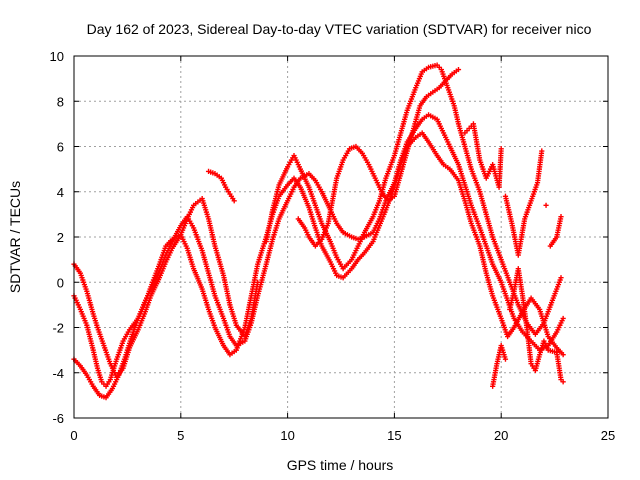  I want to click on y-tick-label: 2, so click(60, 237).